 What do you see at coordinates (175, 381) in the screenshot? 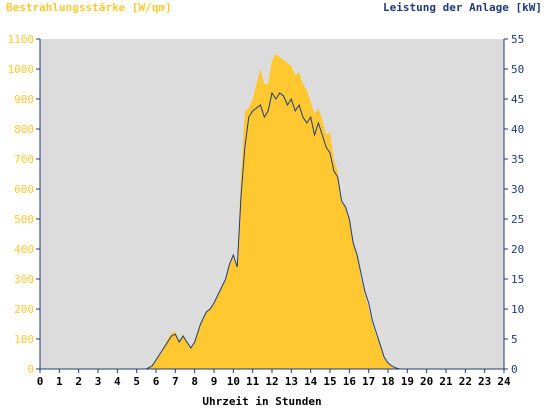
I see `x-tick-label: 7` at bounding box center [175, 381].